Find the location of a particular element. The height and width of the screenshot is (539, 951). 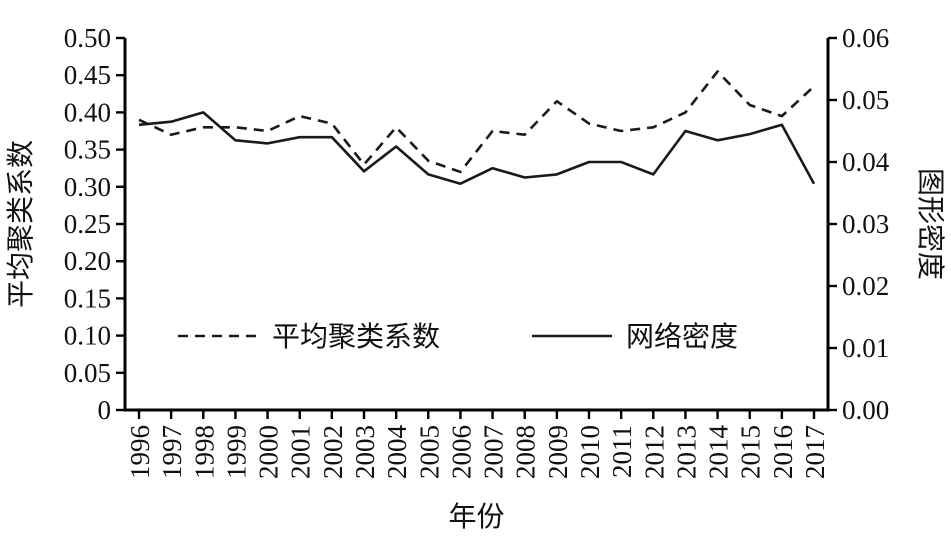

left-axis-tick-label: 0.15 is located at coordinates (87, 298).